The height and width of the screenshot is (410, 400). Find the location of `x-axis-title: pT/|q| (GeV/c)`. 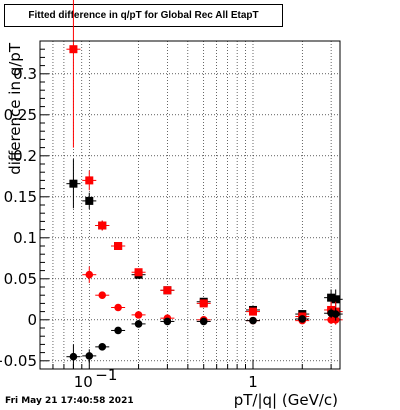

x-axis-title: pT/|q| (GeV/c) is located at coordinates (286, 400).